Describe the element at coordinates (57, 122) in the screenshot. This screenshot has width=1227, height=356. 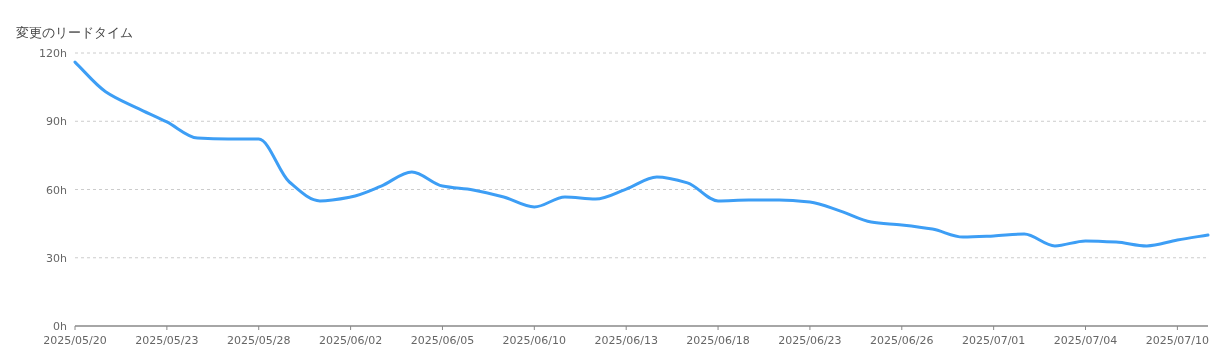
I see `y-tick-label: 90h` at that location.